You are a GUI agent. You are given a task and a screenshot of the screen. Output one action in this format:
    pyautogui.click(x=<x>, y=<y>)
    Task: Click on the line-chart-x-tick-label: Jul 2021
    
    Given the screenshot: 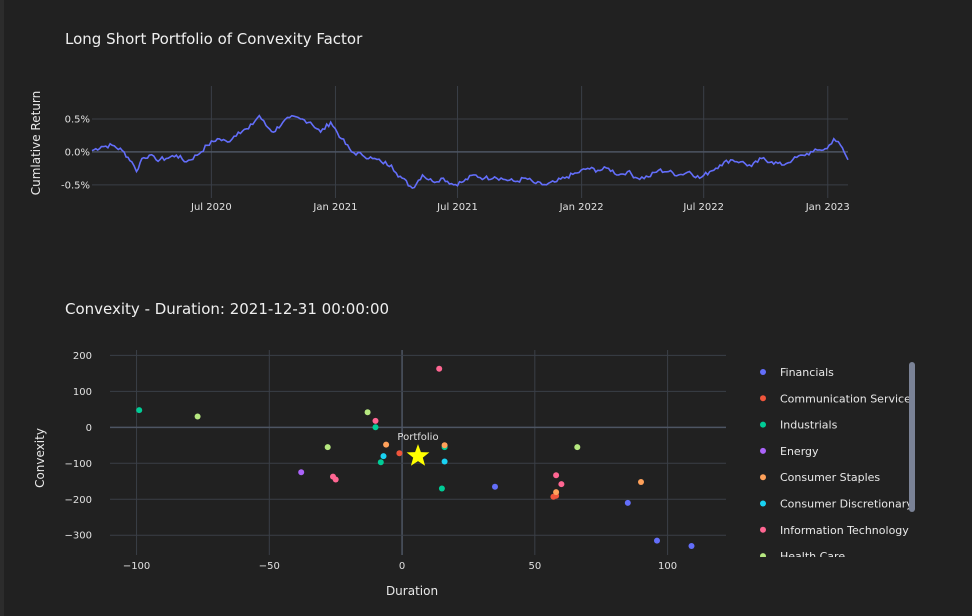 What is the action you would take?
    pyautogui.click(x=457, y=207)
    